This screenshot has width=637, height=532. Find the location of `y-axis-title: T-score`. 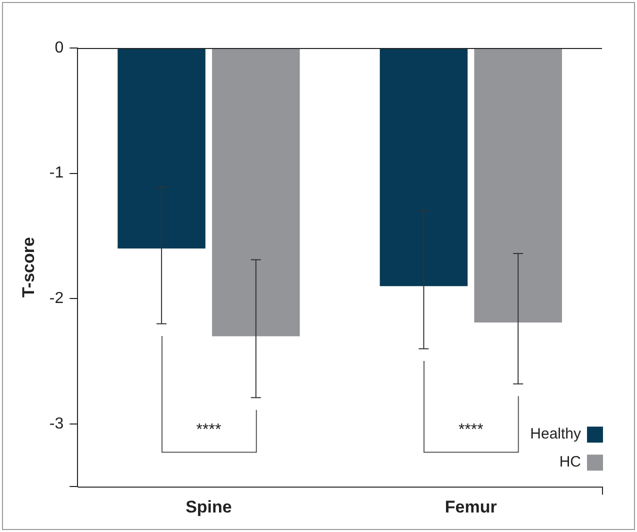

y-axis-title: T-score is located at coordinates (28, 267).